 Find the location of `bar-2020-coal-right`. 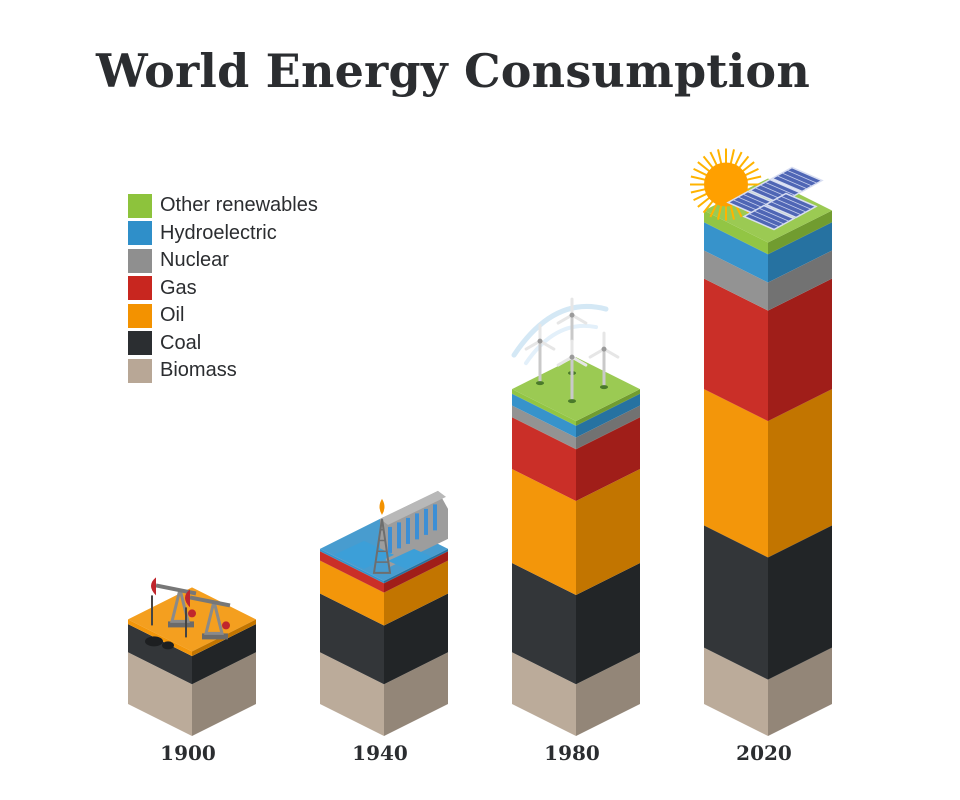

bar-2020-coal-right is located at coordinates (800, 602).